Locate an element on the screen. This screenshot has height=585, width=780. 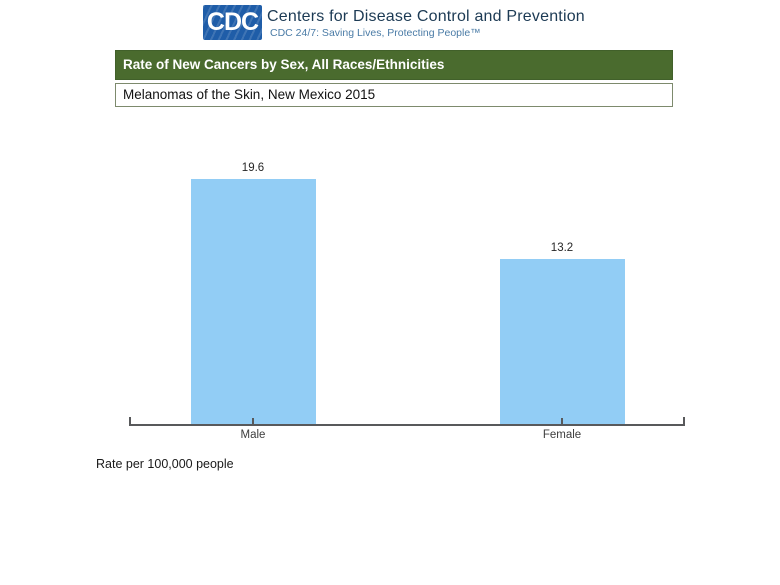
bar-male is located at coordinates (253, 301).